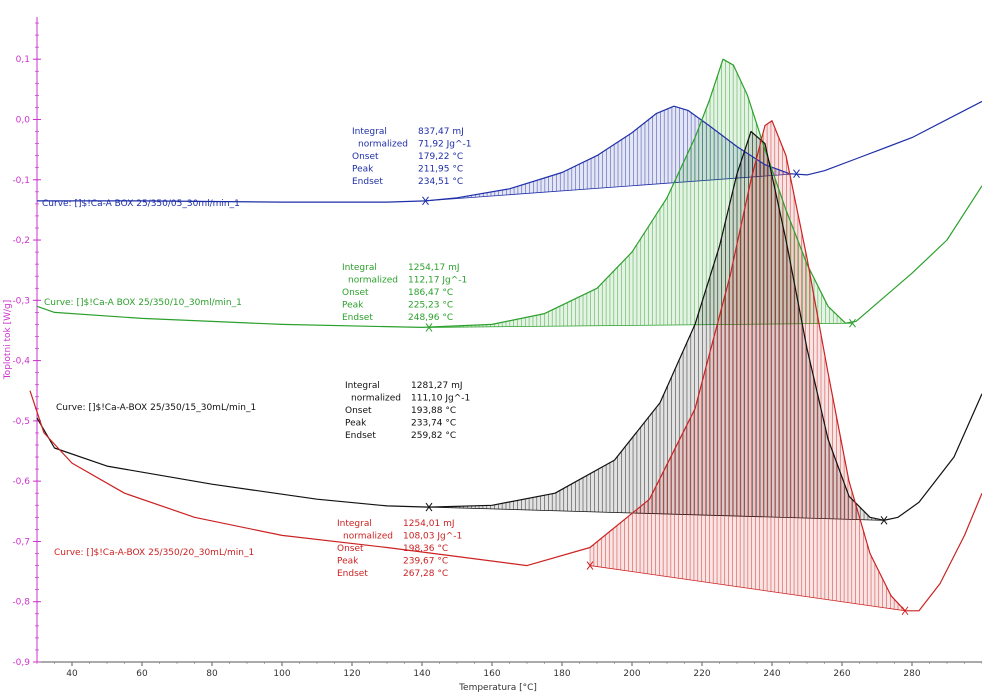 Image resolution: width=982 pixels, height=694 pixels. Describe the element at coordinates (421, 674) in the screenshot. I see `x-tick-label: 140` at that location.